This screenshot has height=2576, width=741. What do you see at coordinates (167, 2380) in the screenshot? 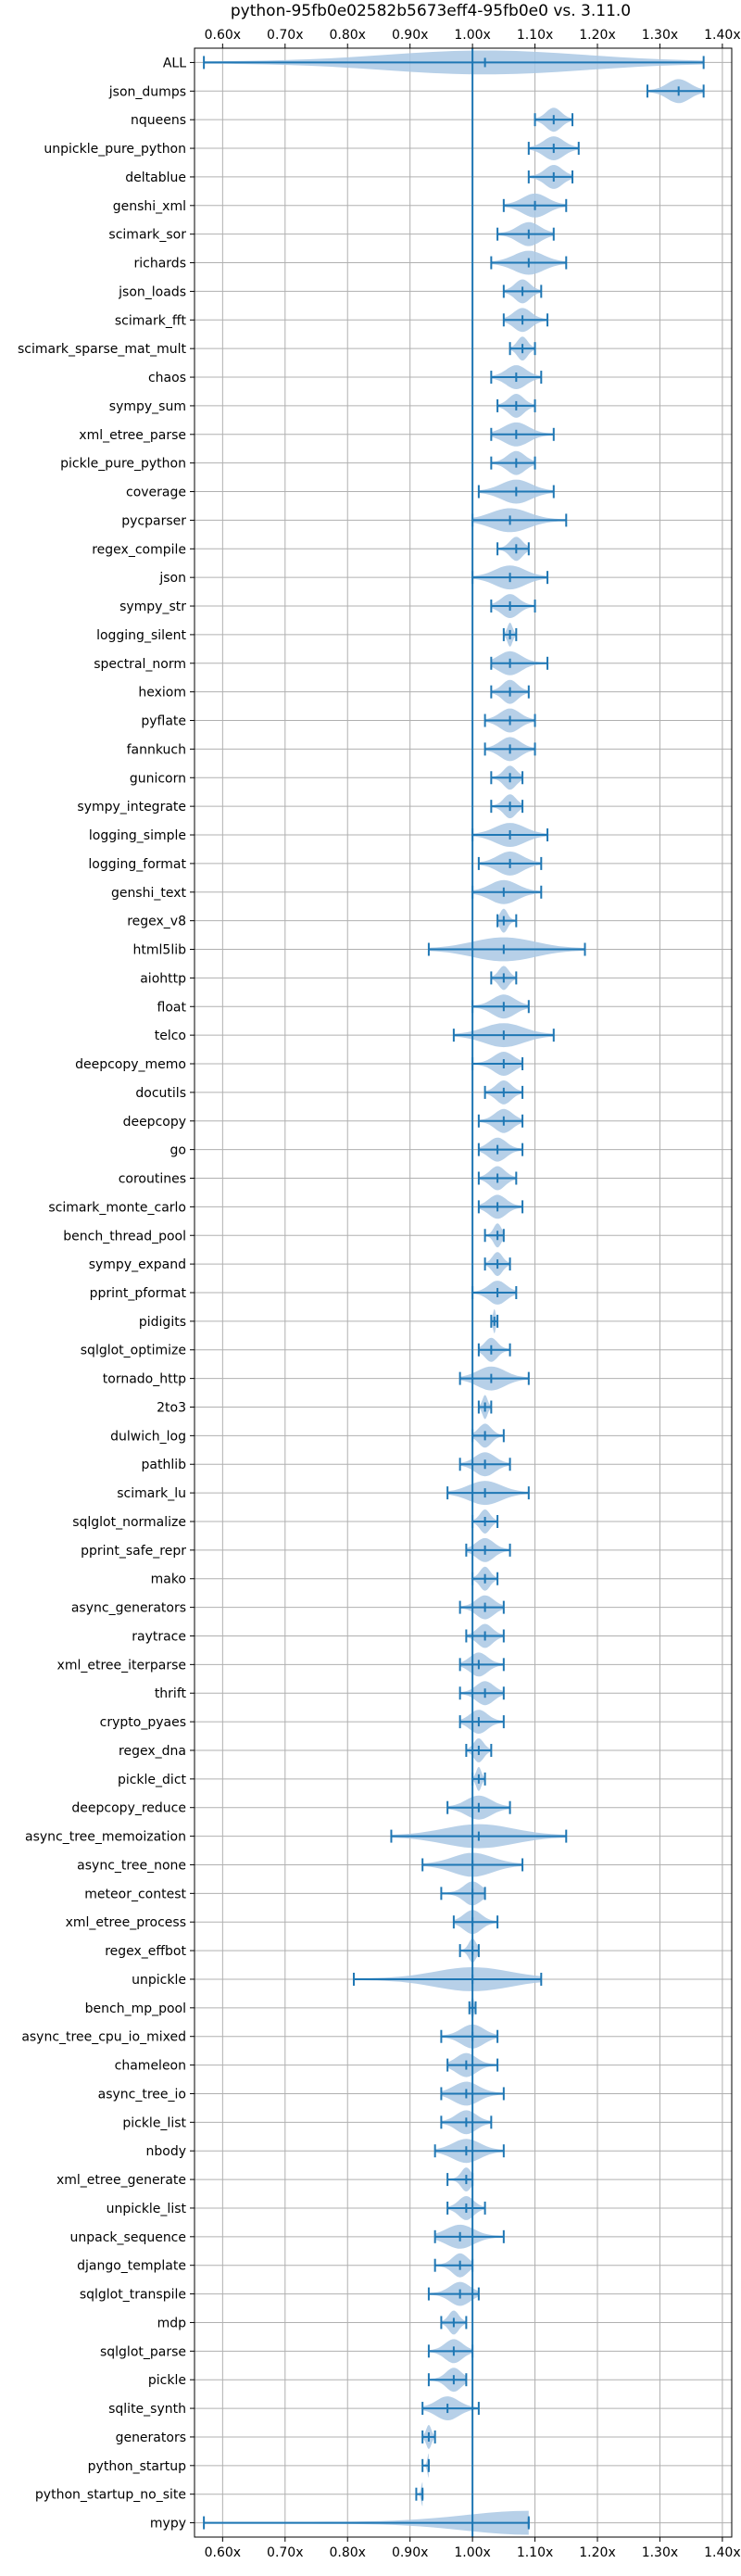
I see `benchmark-label: pickle` at bounding box center [167, 2380].